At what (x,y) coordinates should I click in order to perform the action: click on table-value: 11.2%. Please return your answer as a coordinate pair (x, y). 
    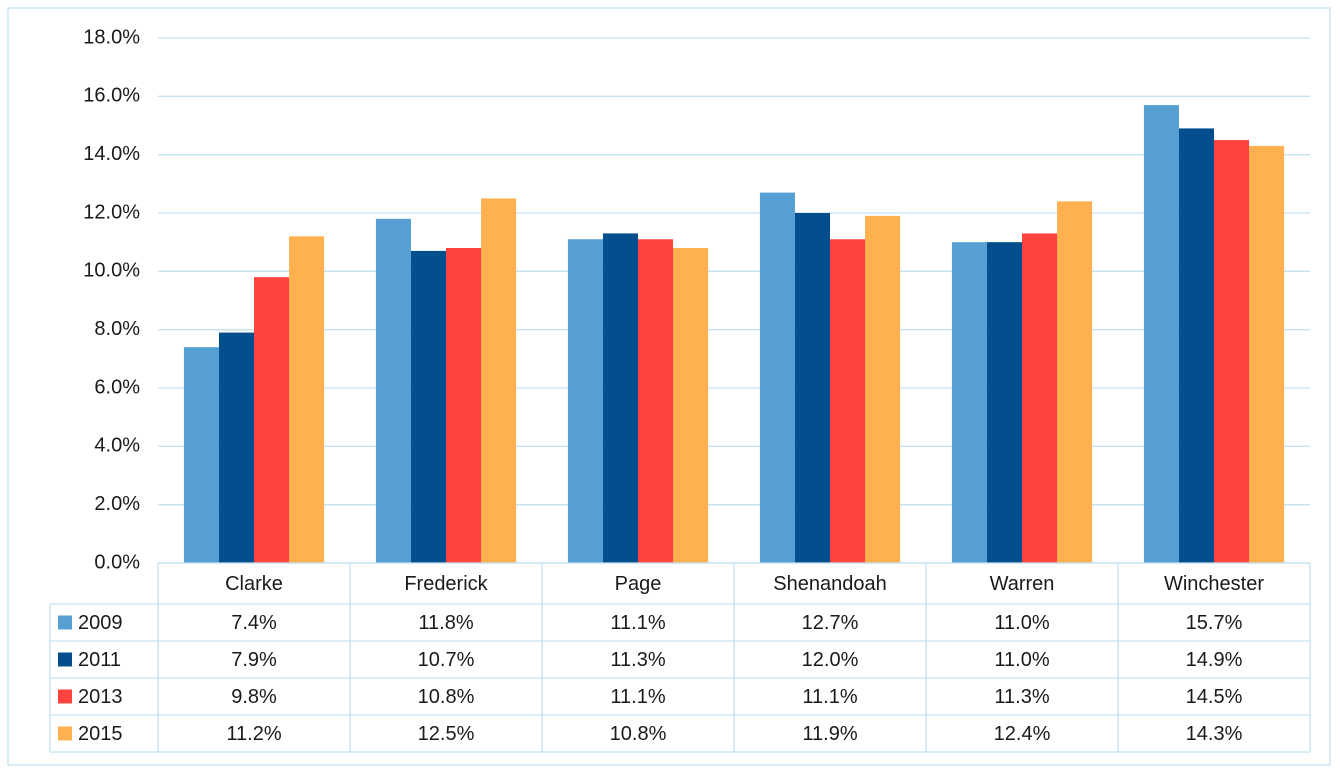
    Looking at the image, I should click on (253, 734).